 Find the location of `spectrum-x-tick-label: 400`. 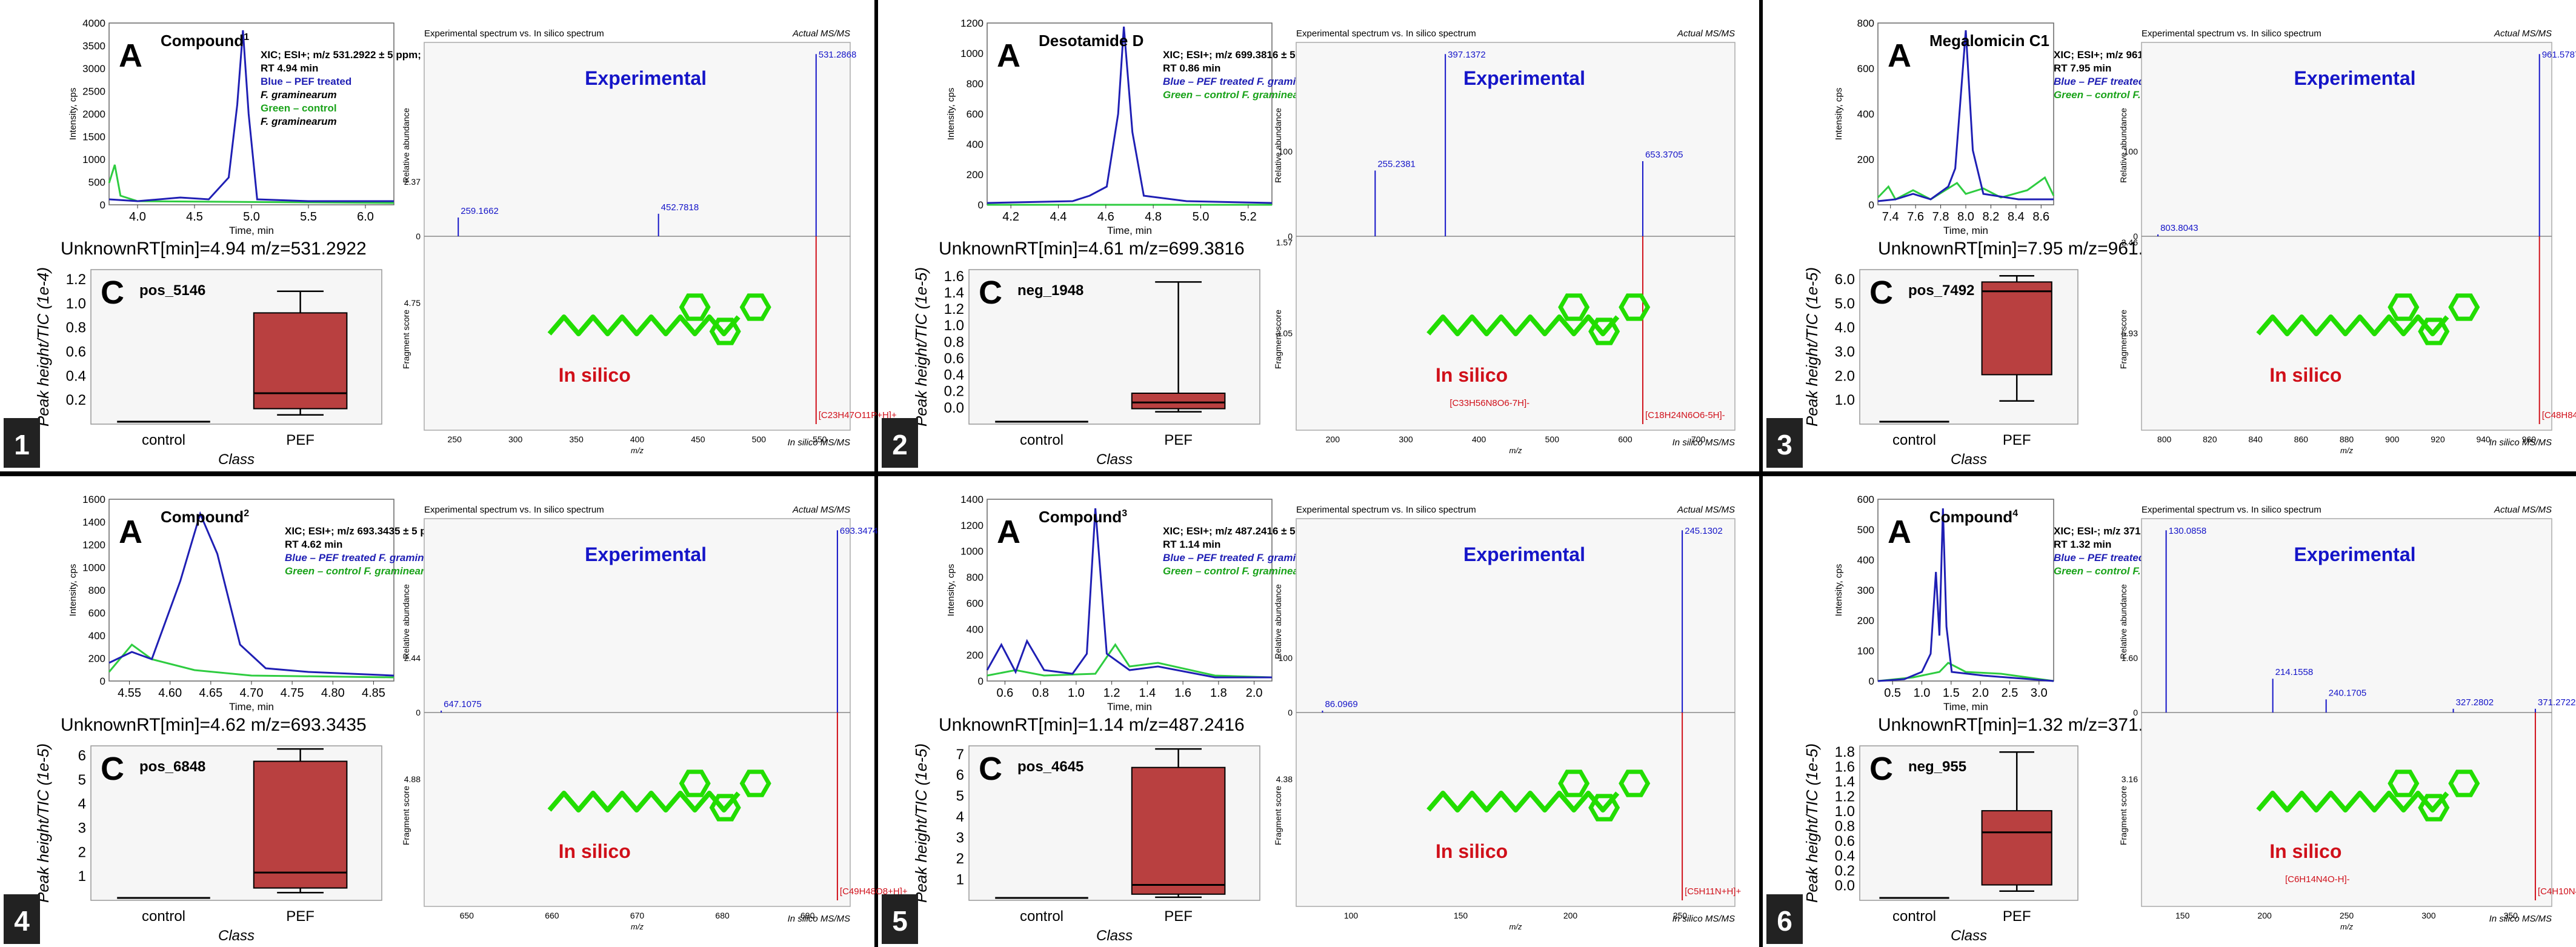

spectrum-x-tick-label: 400 is located at coordinates (637, 439).